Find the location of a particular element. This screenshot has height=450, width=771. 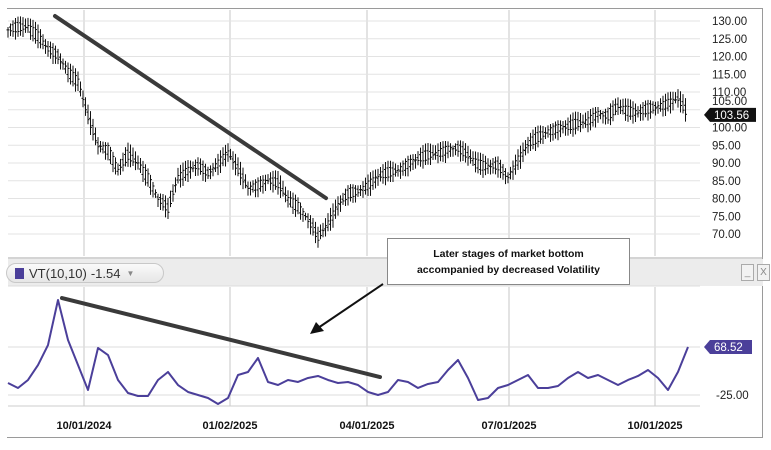

x-tick-label: 07/01/2025 is located at coordinates (508, 426).